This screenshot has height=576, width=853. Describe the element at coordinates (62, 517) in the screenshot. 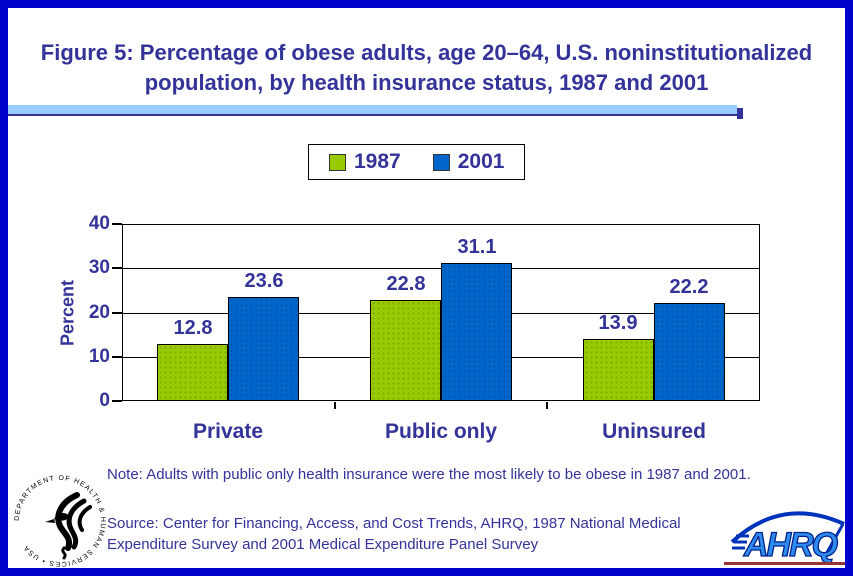

I see `hhs-eagle-head` at that location.